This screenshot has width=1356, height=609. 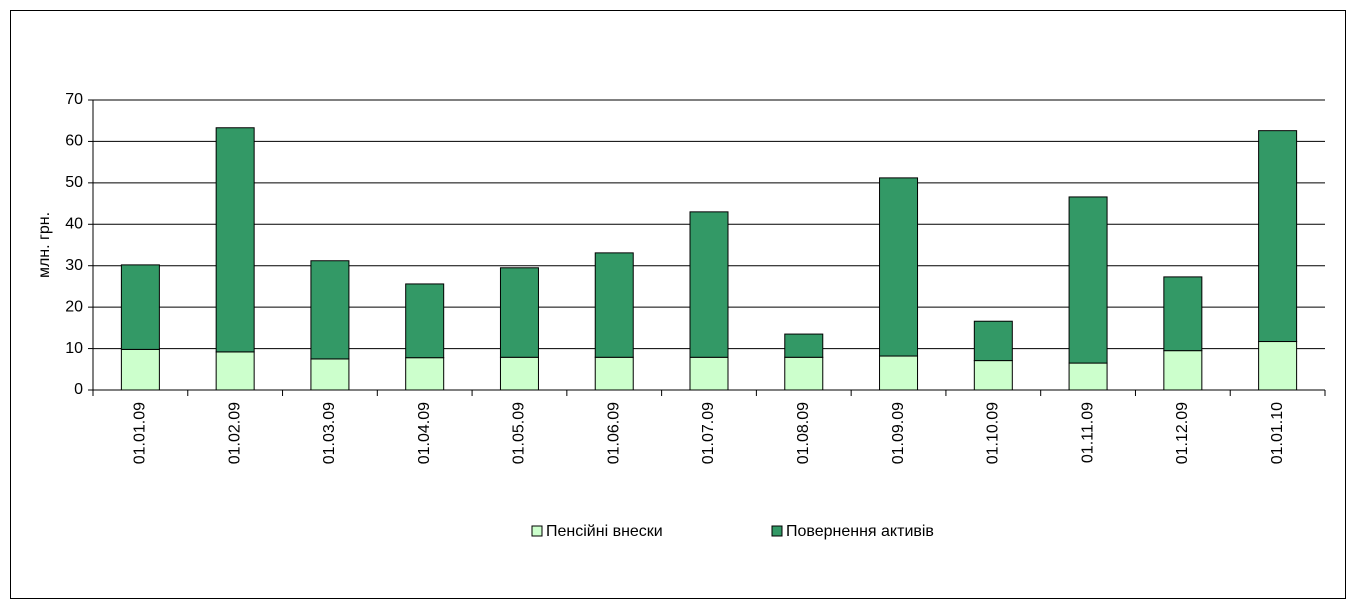 I want to click on y-tick-label: 40, so click(x=74, y=224).